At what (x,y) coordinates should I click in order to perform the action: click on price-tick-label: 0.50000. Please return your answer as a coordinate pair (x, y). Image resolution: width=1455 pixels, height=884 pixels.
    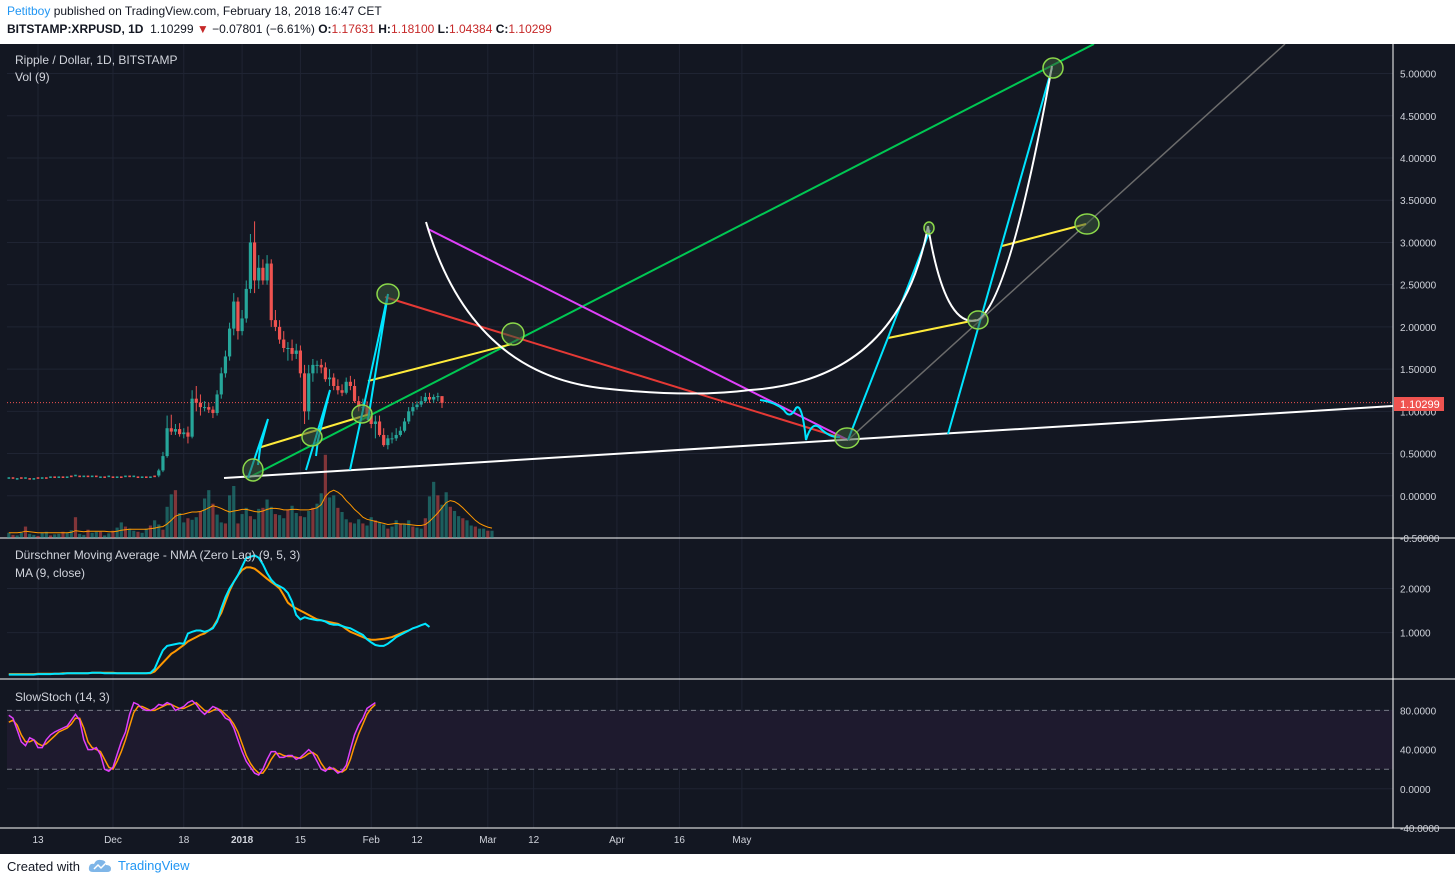
    Looking at the image, I should click on (1418, 455).